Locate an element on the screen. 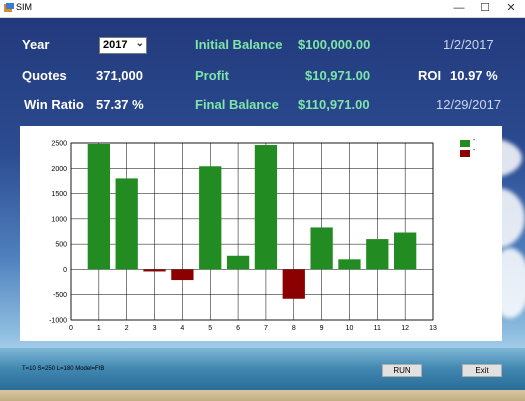 This screenshot has height=401, width=525. x-tick-label: 4 is located at coordinates (182, 328).